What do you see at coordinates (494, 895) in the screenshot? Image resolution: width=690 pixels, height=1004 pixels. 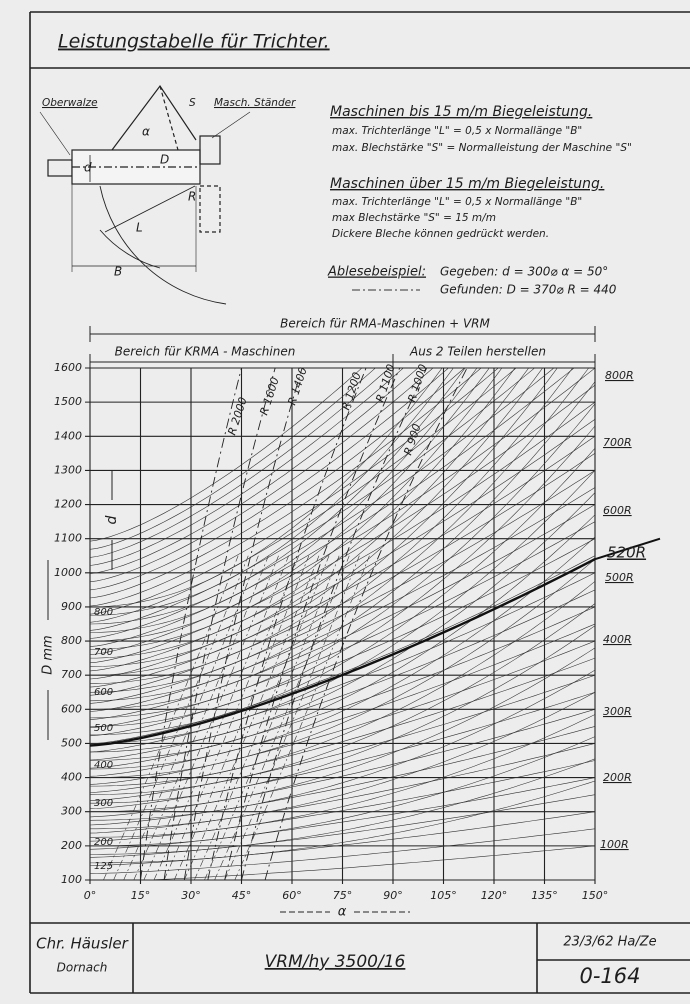 I see `x-tick-label: 120°` at bounding box center [494, 895].